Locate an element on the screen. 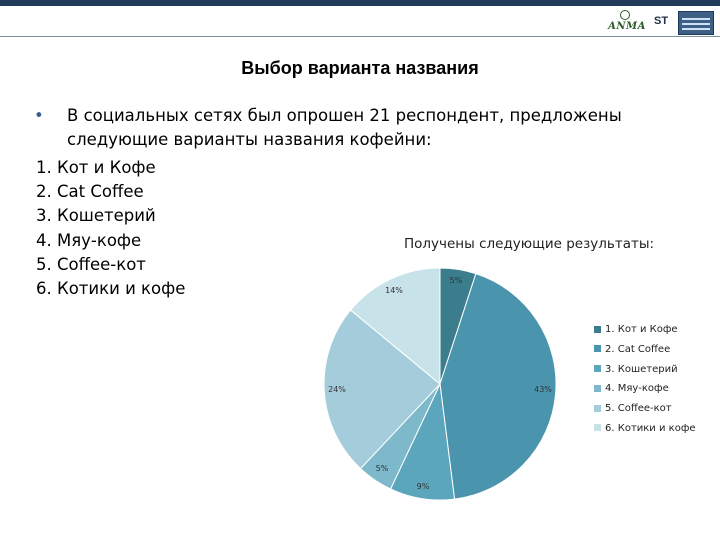 Image resolution: width=720 pixels, height=540 pixels. option-item: 1. Кот и Кофе is located at coordinates (96, 167).